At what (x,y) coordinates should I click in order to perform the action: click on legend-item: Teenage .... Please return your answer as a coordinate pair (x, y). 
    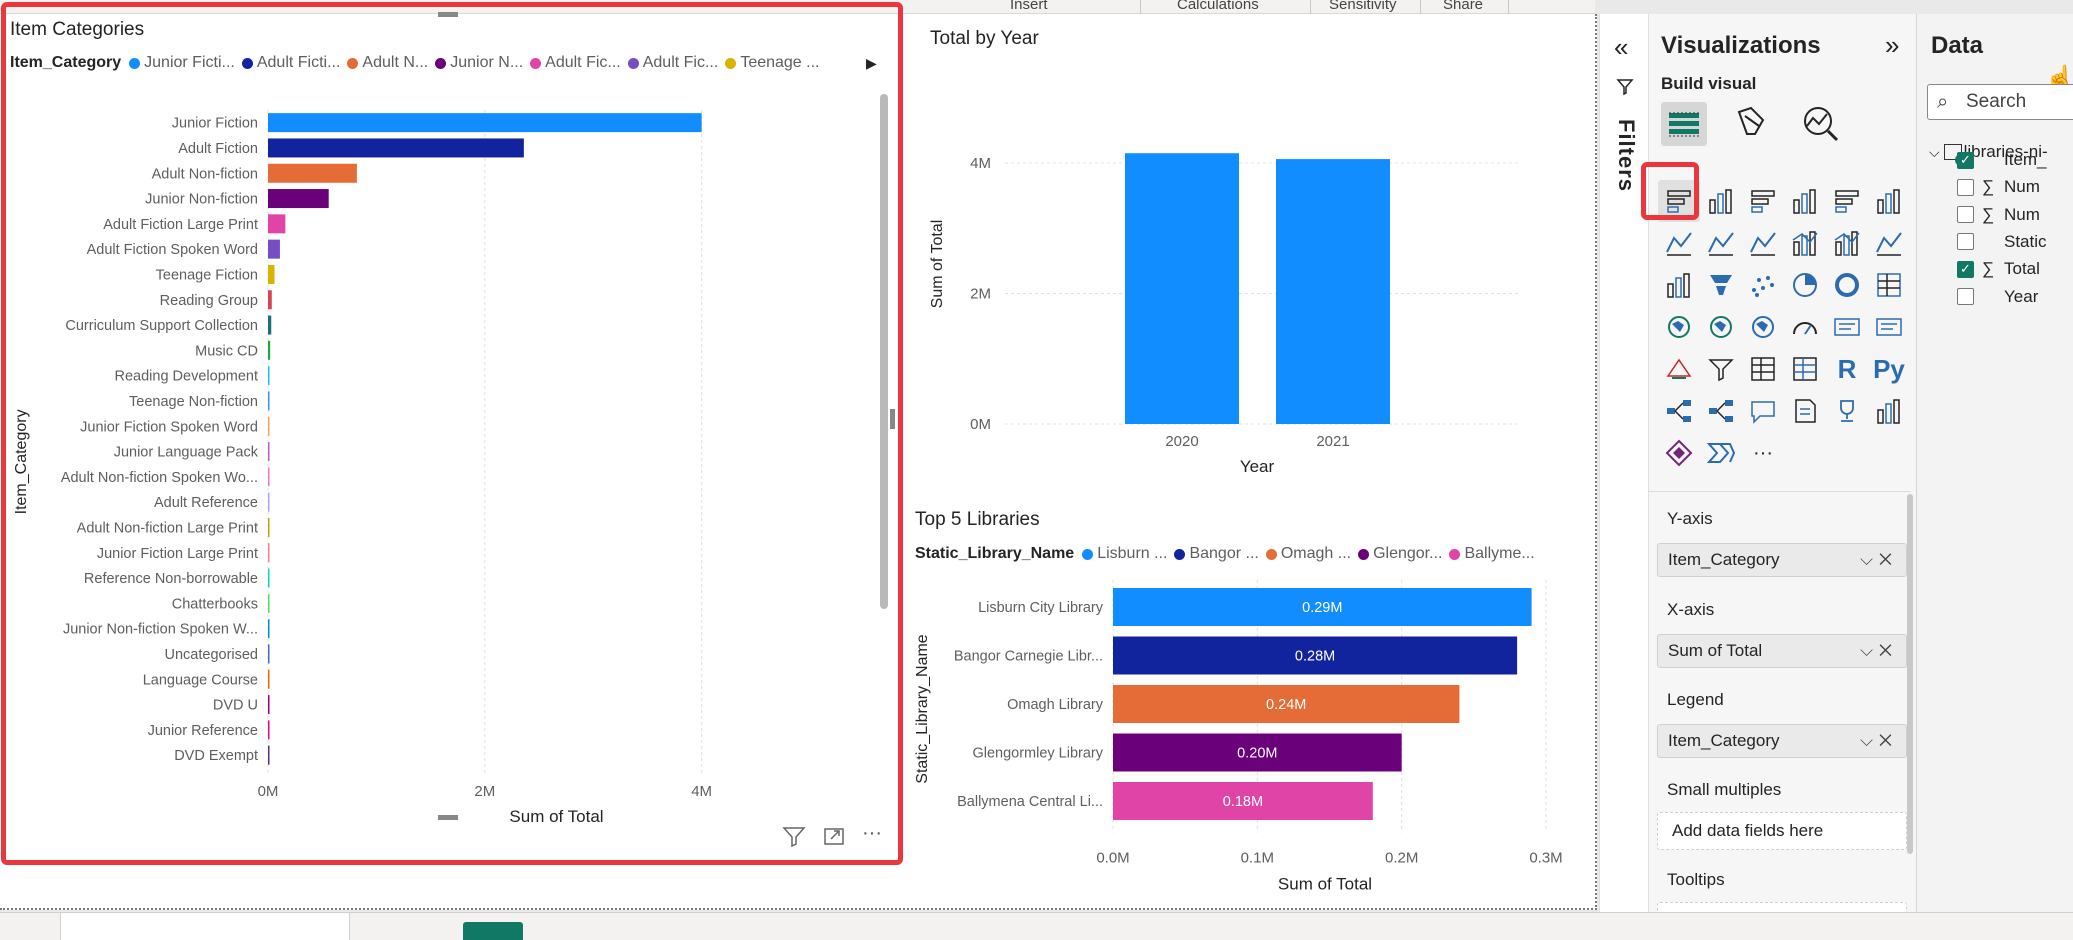
    Looking at the image, I should click on (772, 63).